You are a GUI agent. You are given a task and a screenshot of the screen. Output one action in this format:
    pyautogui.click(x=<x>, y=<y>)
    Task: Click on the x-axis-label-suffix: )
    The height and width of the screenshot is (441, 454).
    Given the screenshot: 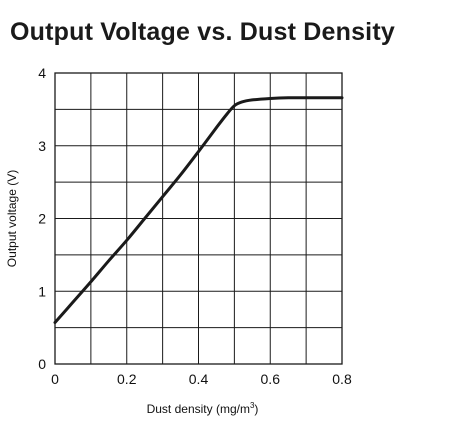 What is the action you would take?
    pyautogui.click(x=256, y=409)
    